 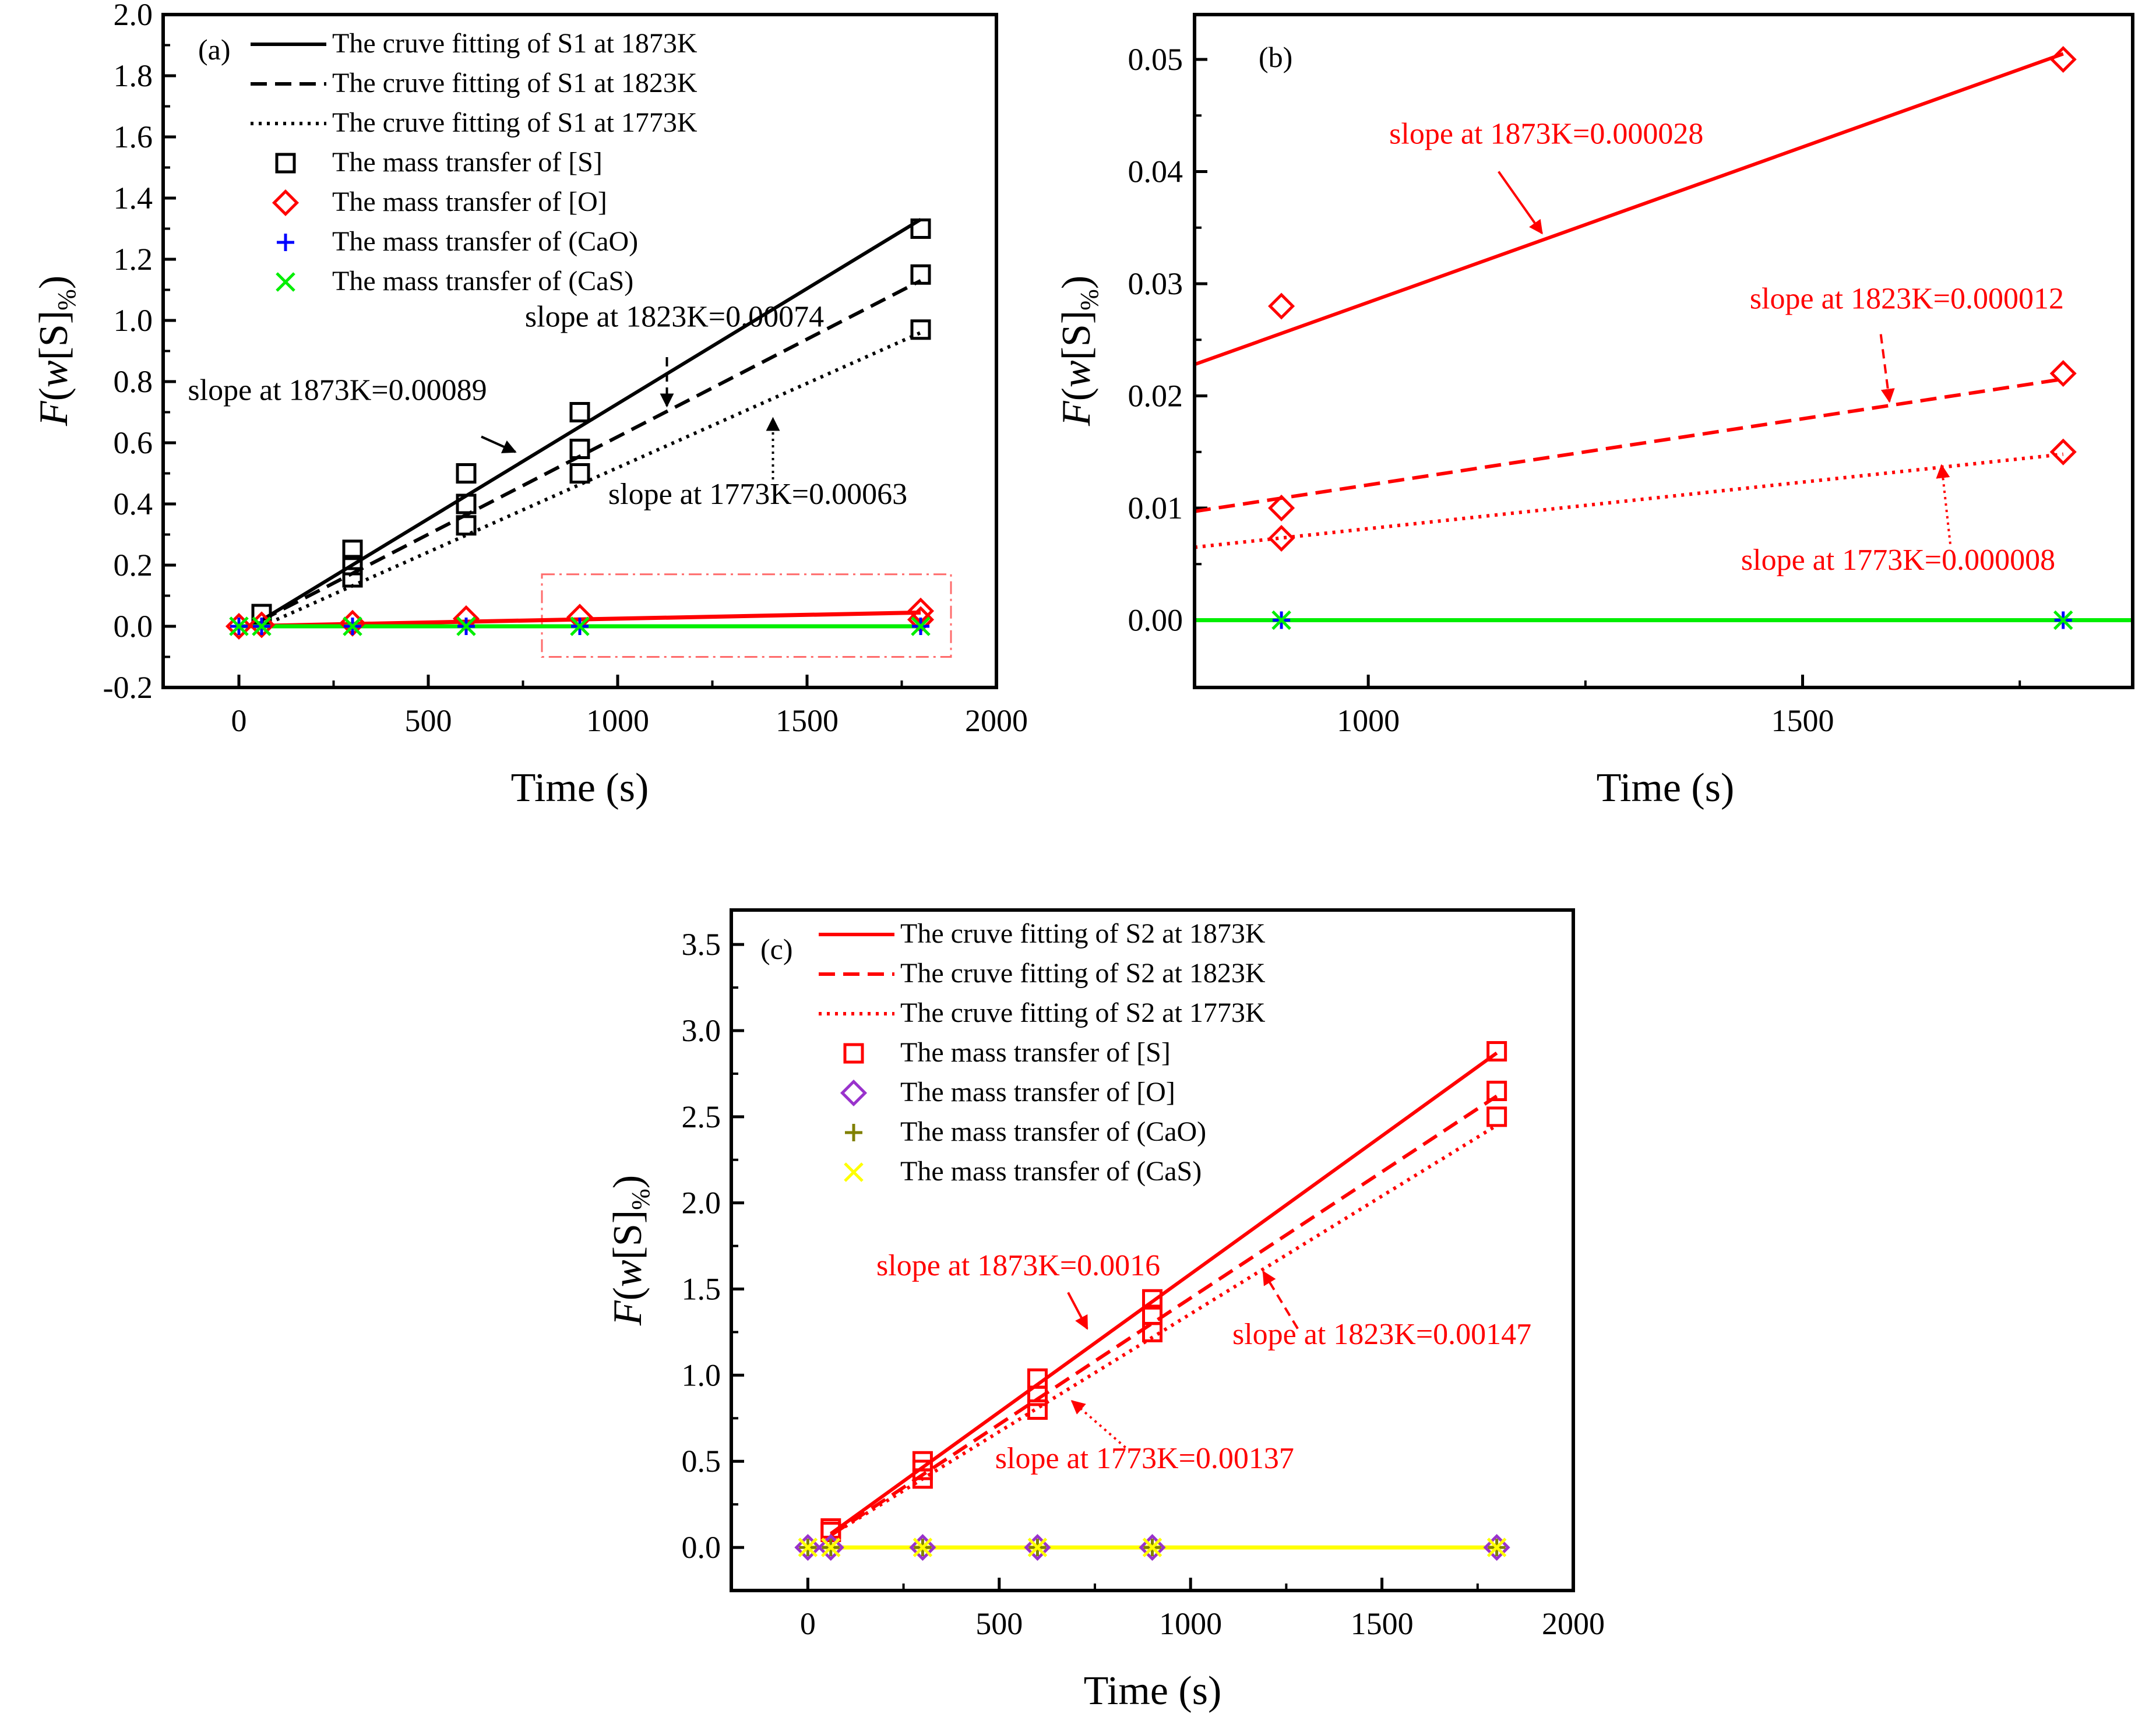 I want to click on legend-label: The cruve fitting of S1 at 1773K, so click(x=515, y=123).